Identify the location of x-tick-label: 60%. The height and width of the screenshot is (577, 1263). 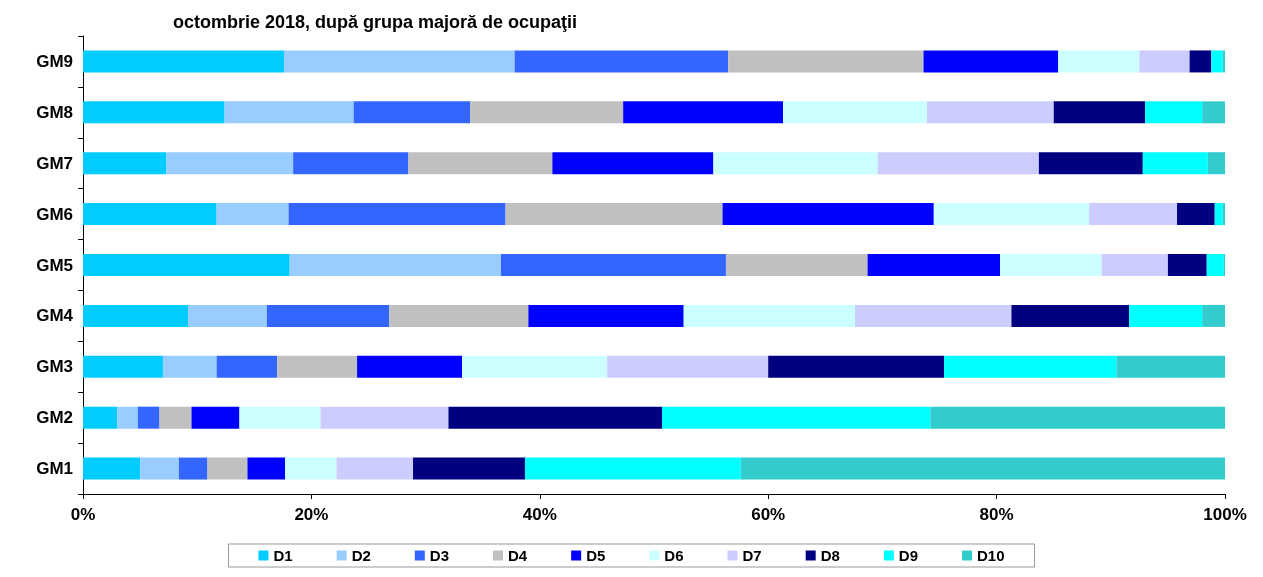
(768, 514).